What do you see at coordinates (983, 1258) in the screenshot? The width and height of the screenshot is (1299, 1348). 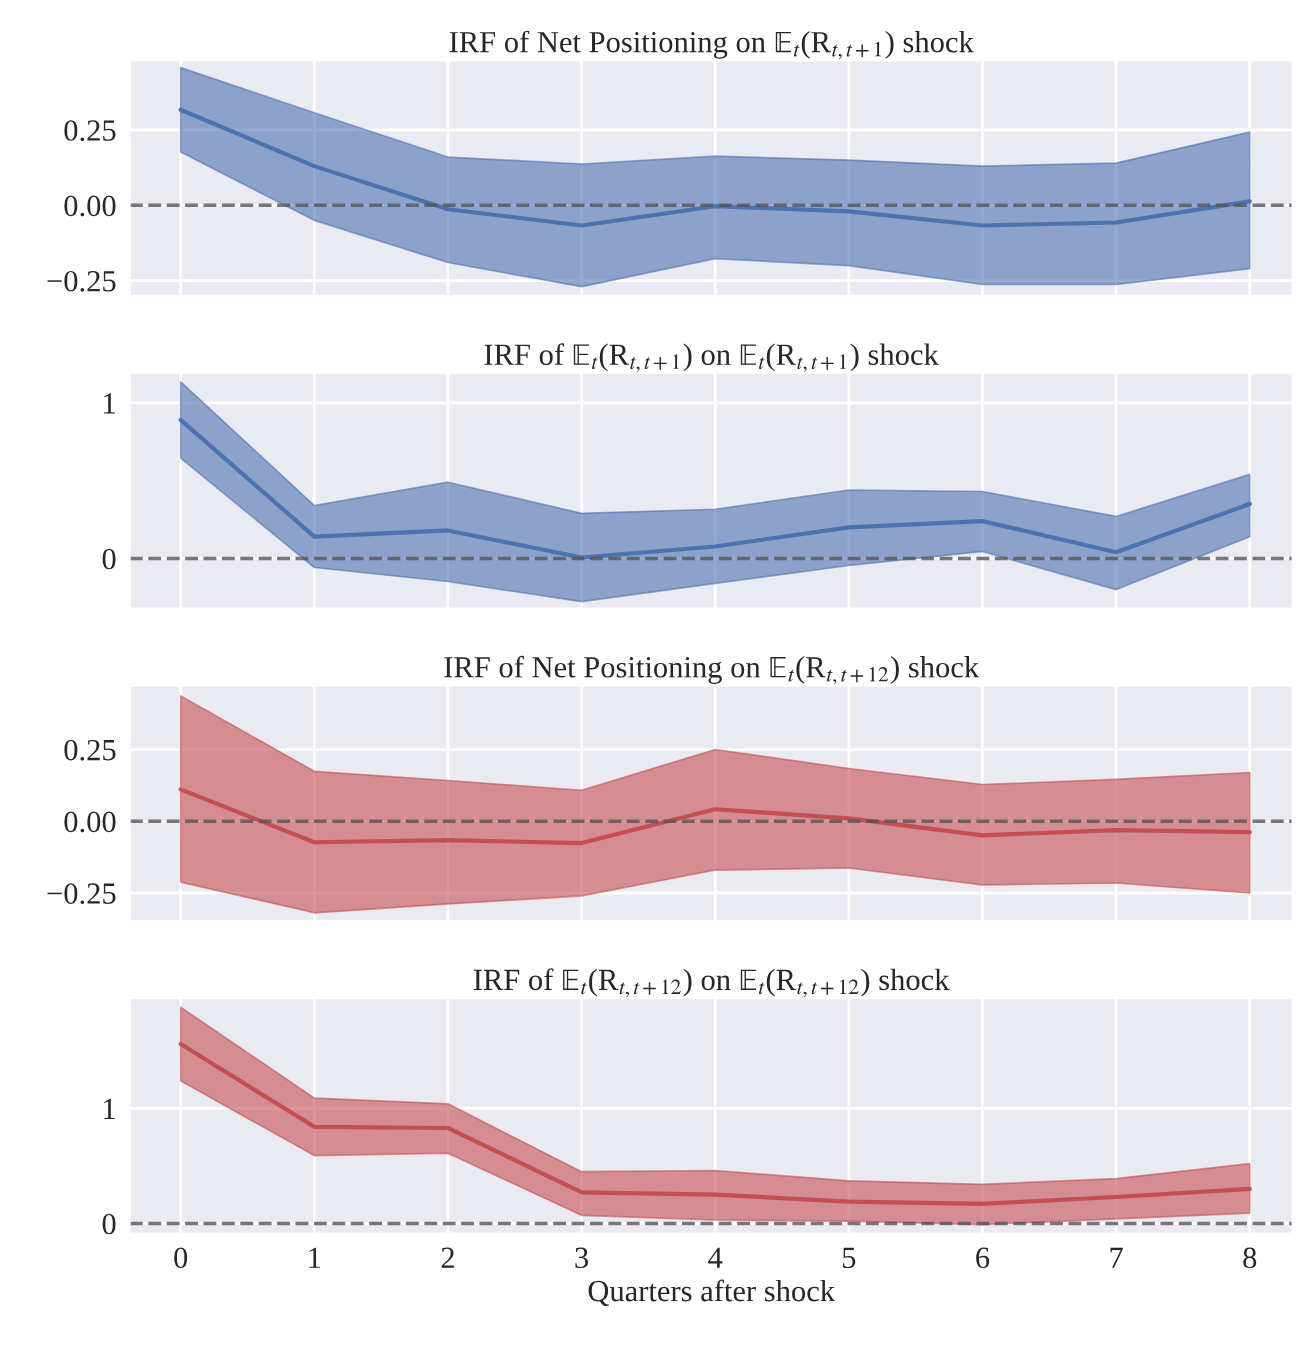 I see `x-tick-label: 6` at bounding box center [983, 1258].